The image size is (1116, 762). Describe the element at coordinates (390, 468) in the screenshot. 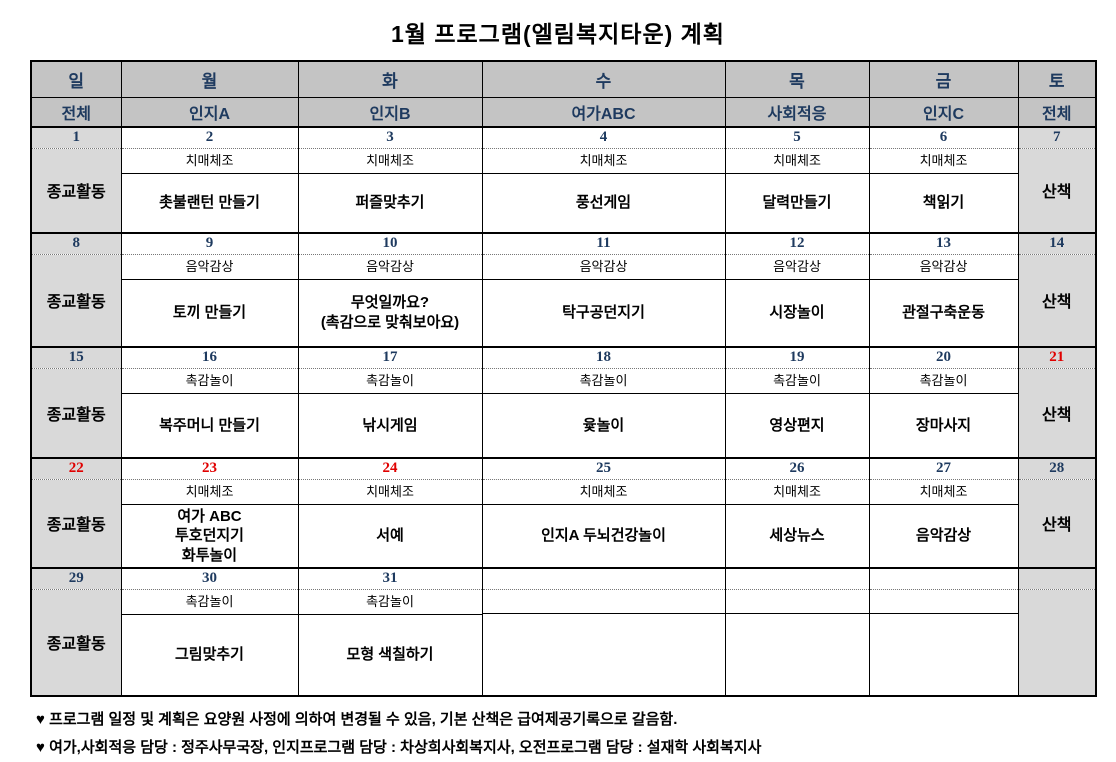

I see `date-cell: 24` at that location.